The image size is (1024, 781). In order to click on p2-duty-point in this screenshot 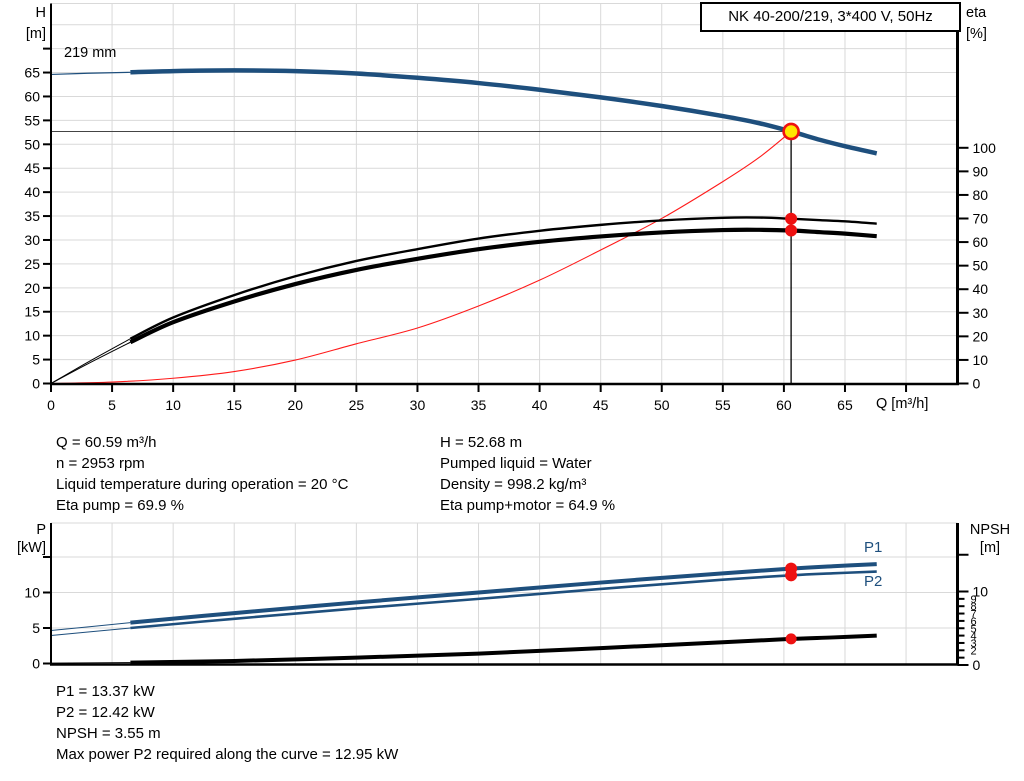, I will do `click(791, 575)`.